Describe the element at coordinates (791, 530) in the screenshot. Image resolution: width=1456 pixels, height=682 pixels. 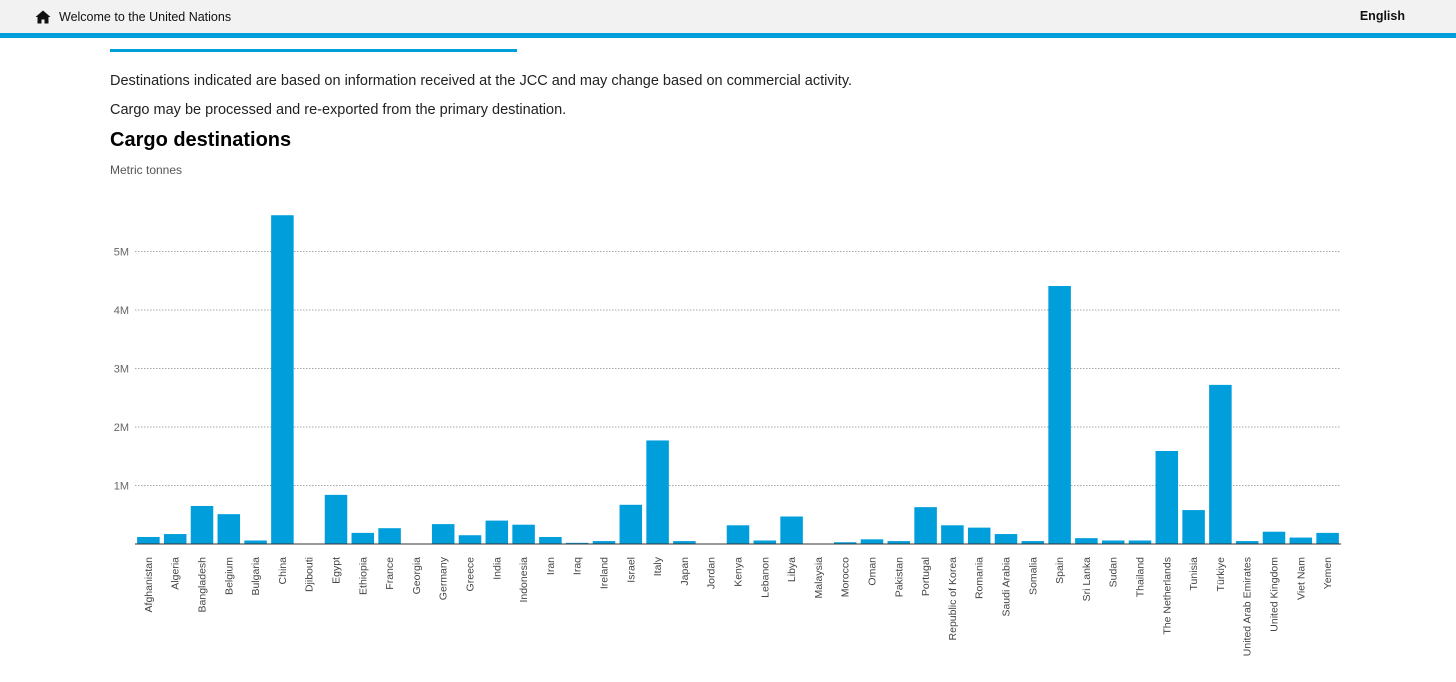
I see `bar-libya` at that location.